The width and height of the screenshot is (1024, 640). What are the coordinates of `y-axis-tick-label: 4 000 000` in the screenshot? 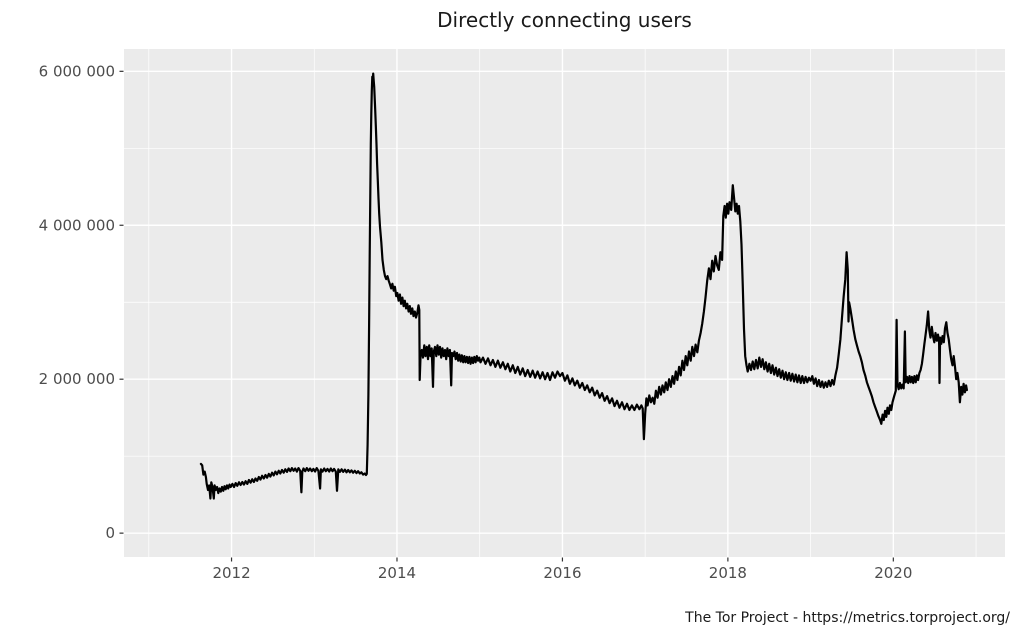 It's located at (77, 225).